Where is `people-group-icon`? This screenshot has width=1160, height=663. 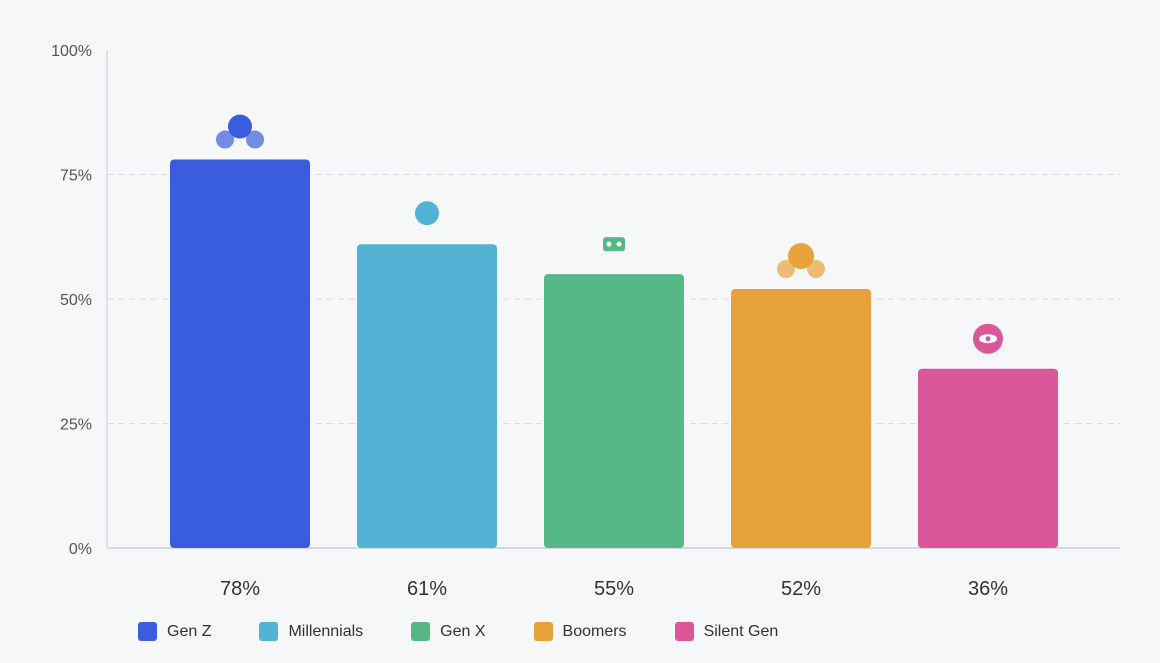
people-group-icon is located at coordinates (240, 131).